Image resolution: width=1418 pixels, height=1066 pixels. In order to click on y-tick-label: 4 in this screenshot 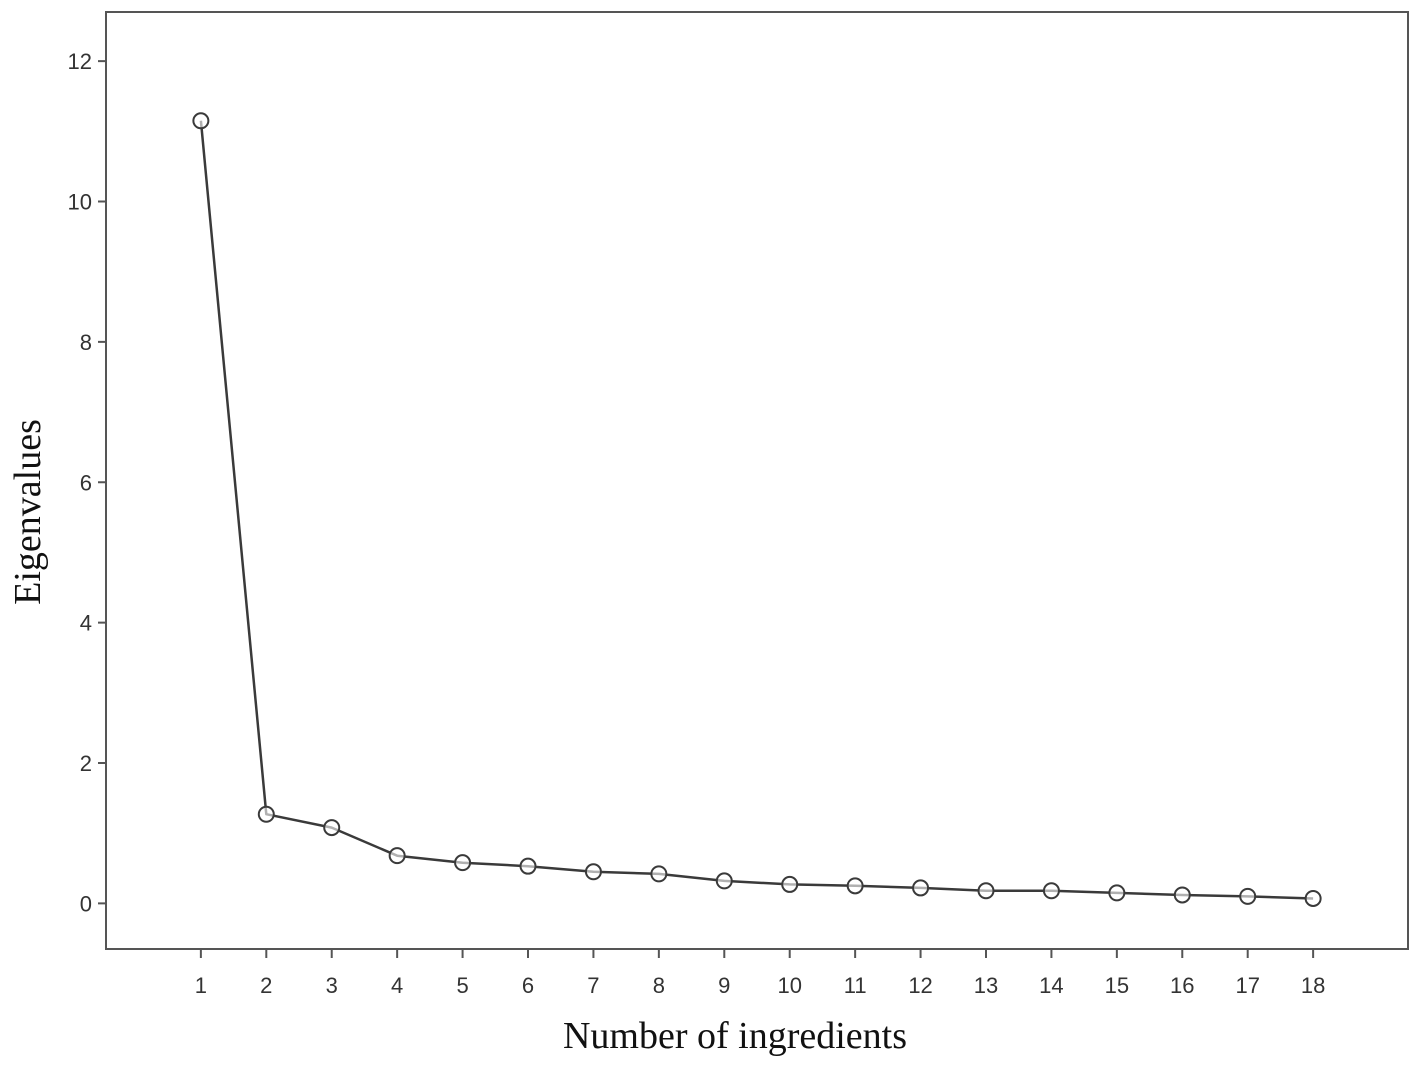, I will do `click(86, 623)`.